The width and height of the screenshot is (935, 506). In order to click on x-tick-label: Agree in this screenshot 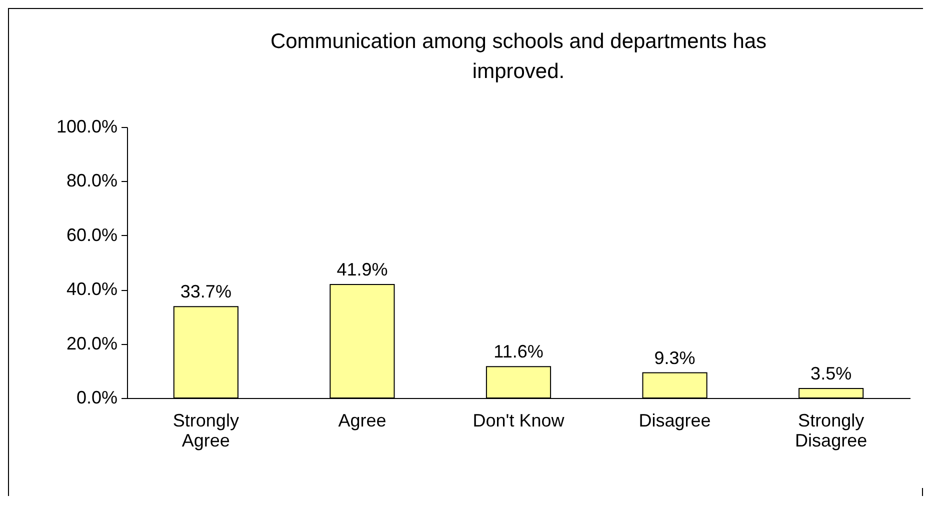, I will do `click(362, 420)`.